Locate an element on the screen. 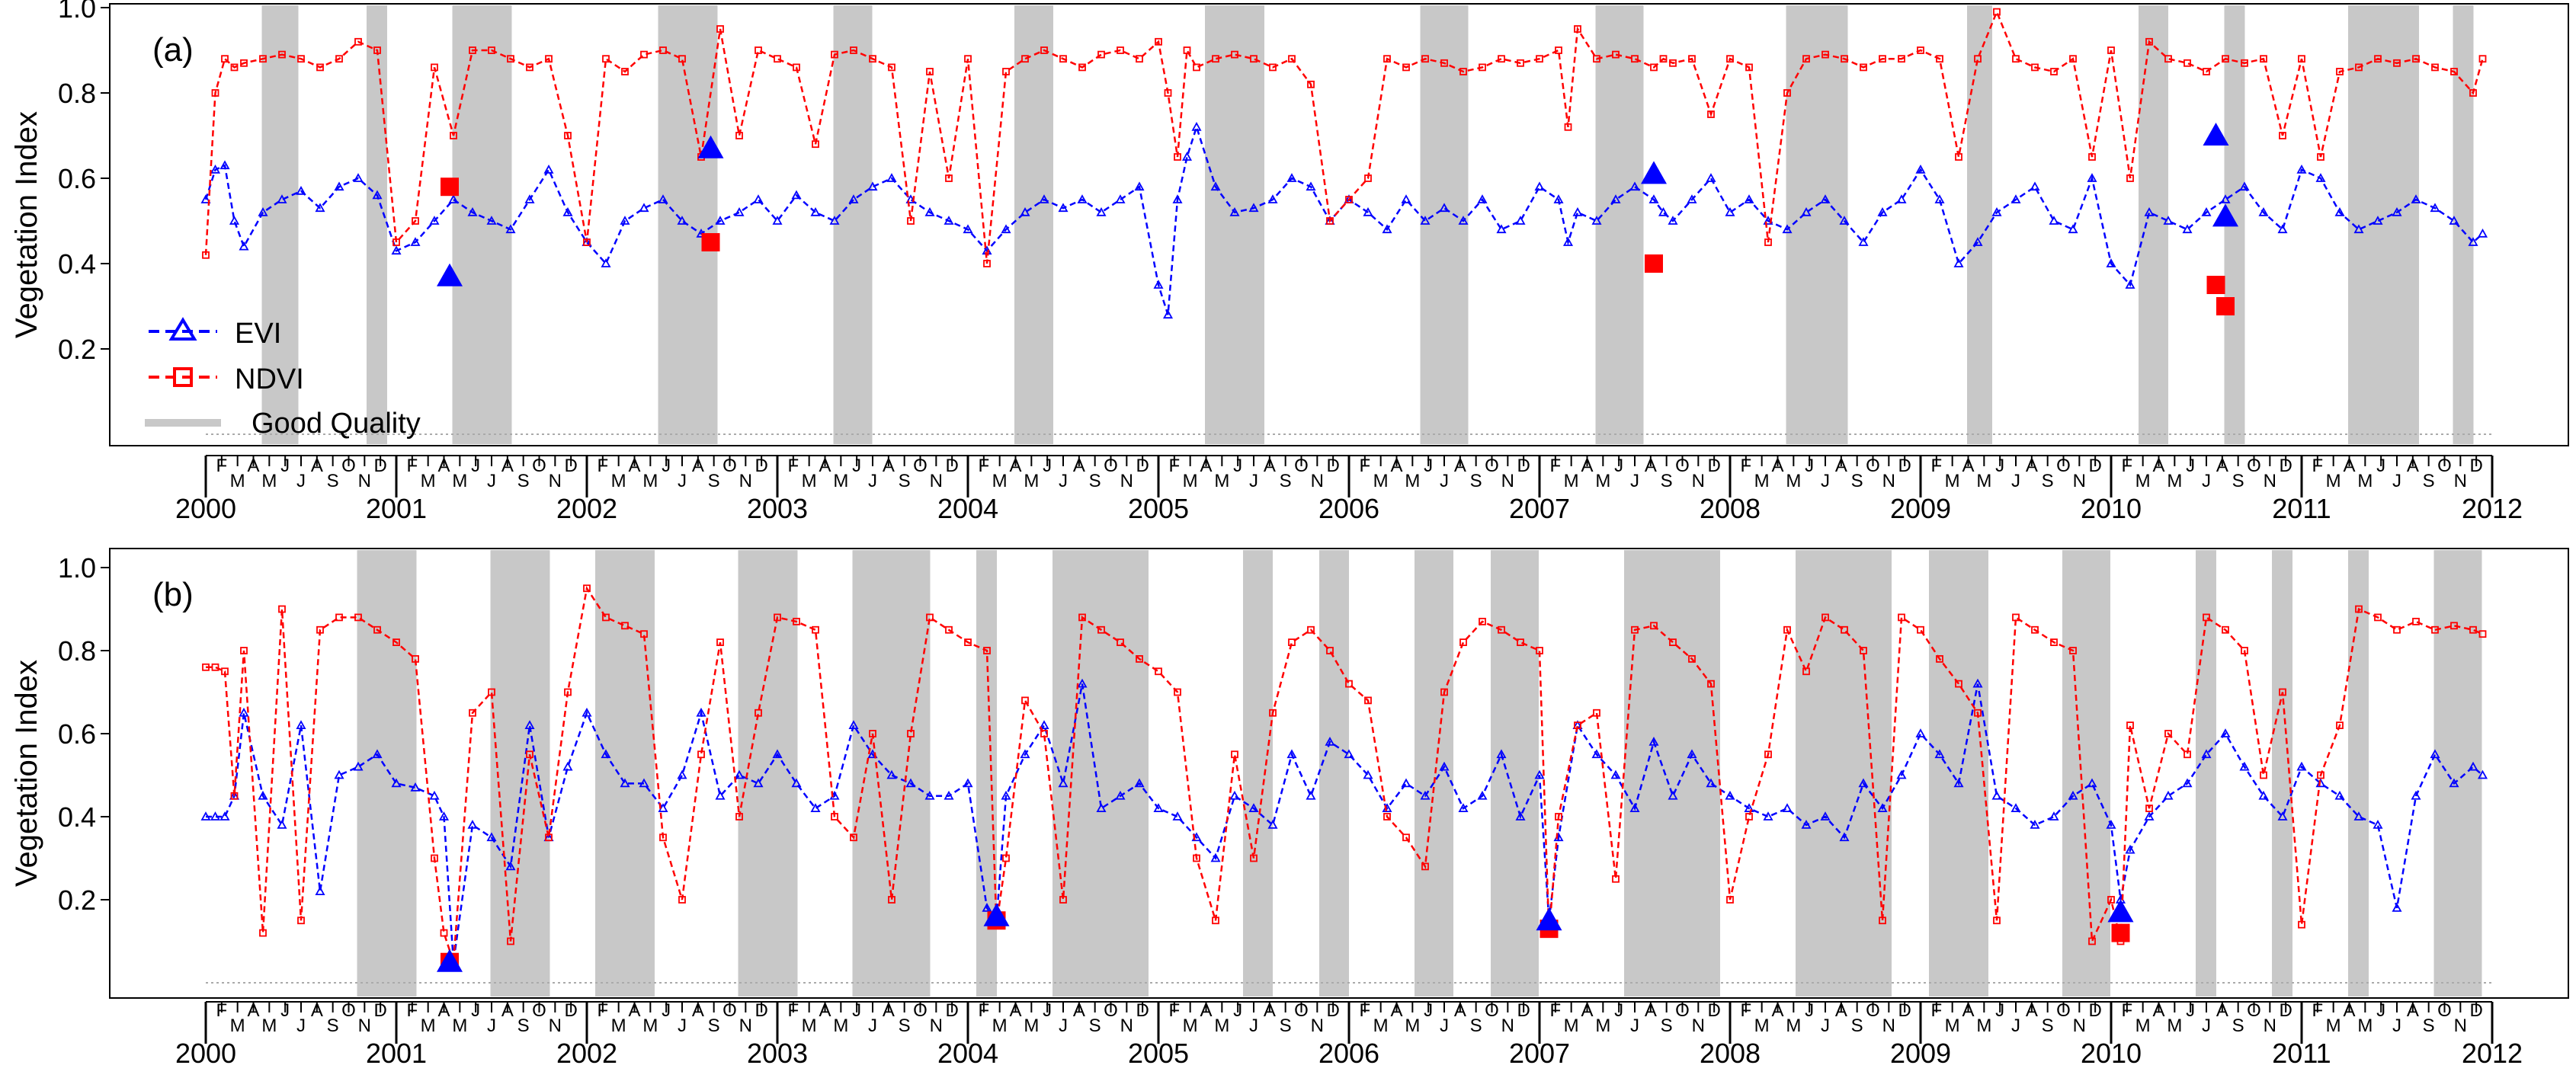 This screenshot has width=2576, height=1078. year-label: 2004 is located at coordinates (967, 1053).